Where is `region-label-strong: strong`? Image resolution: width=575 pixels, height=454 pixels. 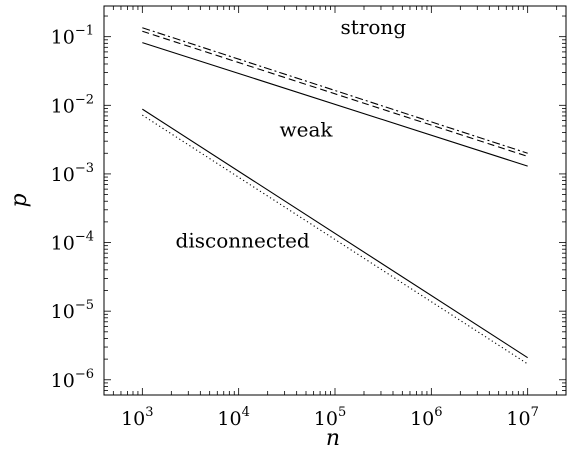 region-label-strong: strong is located at coordinates (374, 27).